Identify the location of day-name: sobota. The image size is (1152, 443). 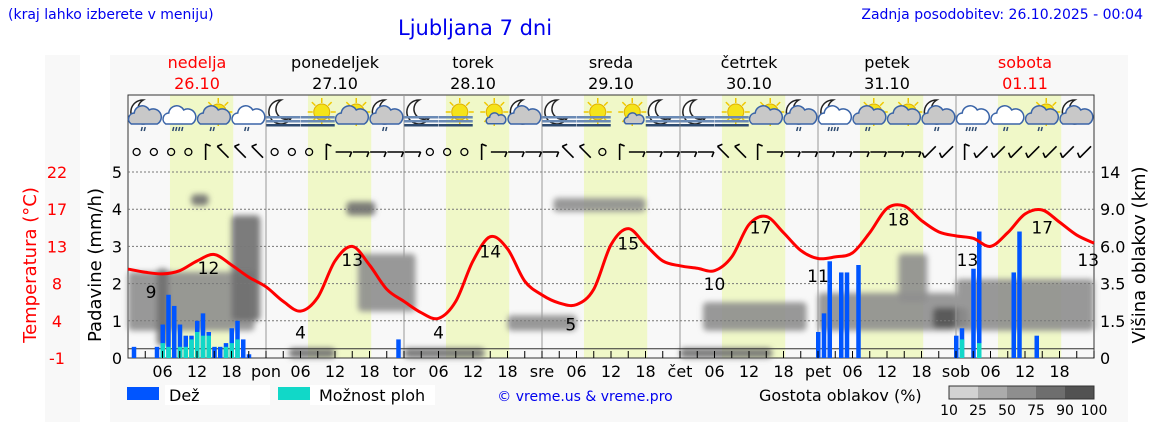
(1025, 62).